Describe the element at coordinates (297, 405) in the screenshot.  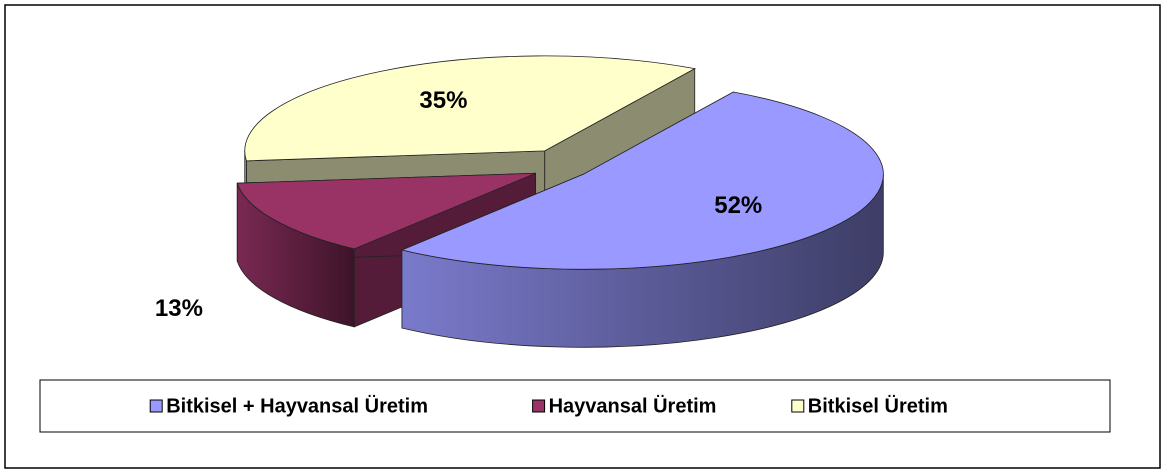
I see `legend-label: Bitkisel + Hayvansal Üretim` at that location.